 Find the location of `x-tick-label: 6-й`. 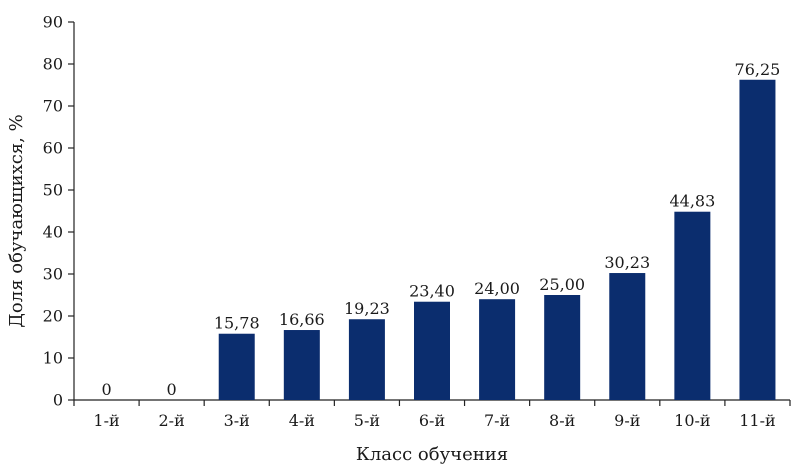

x-tick-label: 6-й is located at coordinates (432, 420).